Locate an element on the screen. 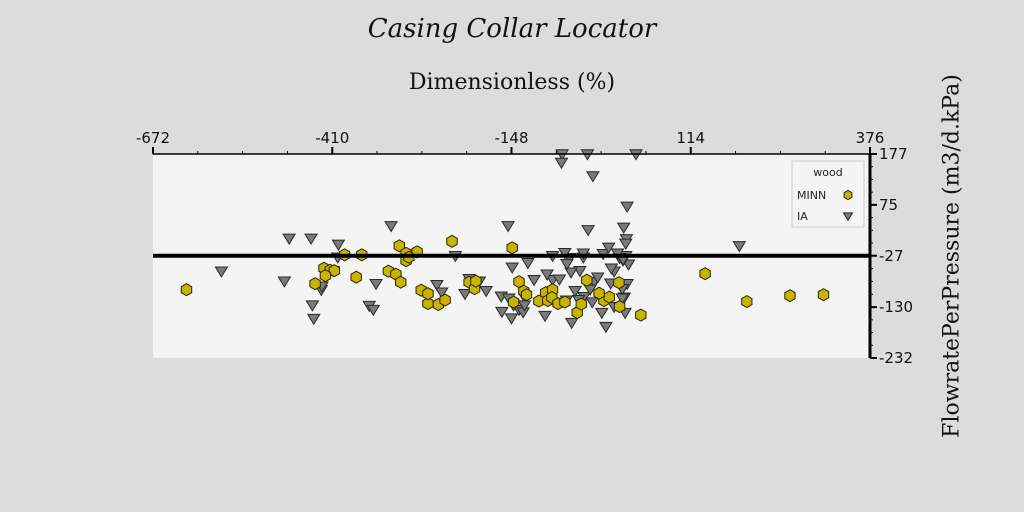  y-tick-label: 177 is located at coordinates (893, 154).